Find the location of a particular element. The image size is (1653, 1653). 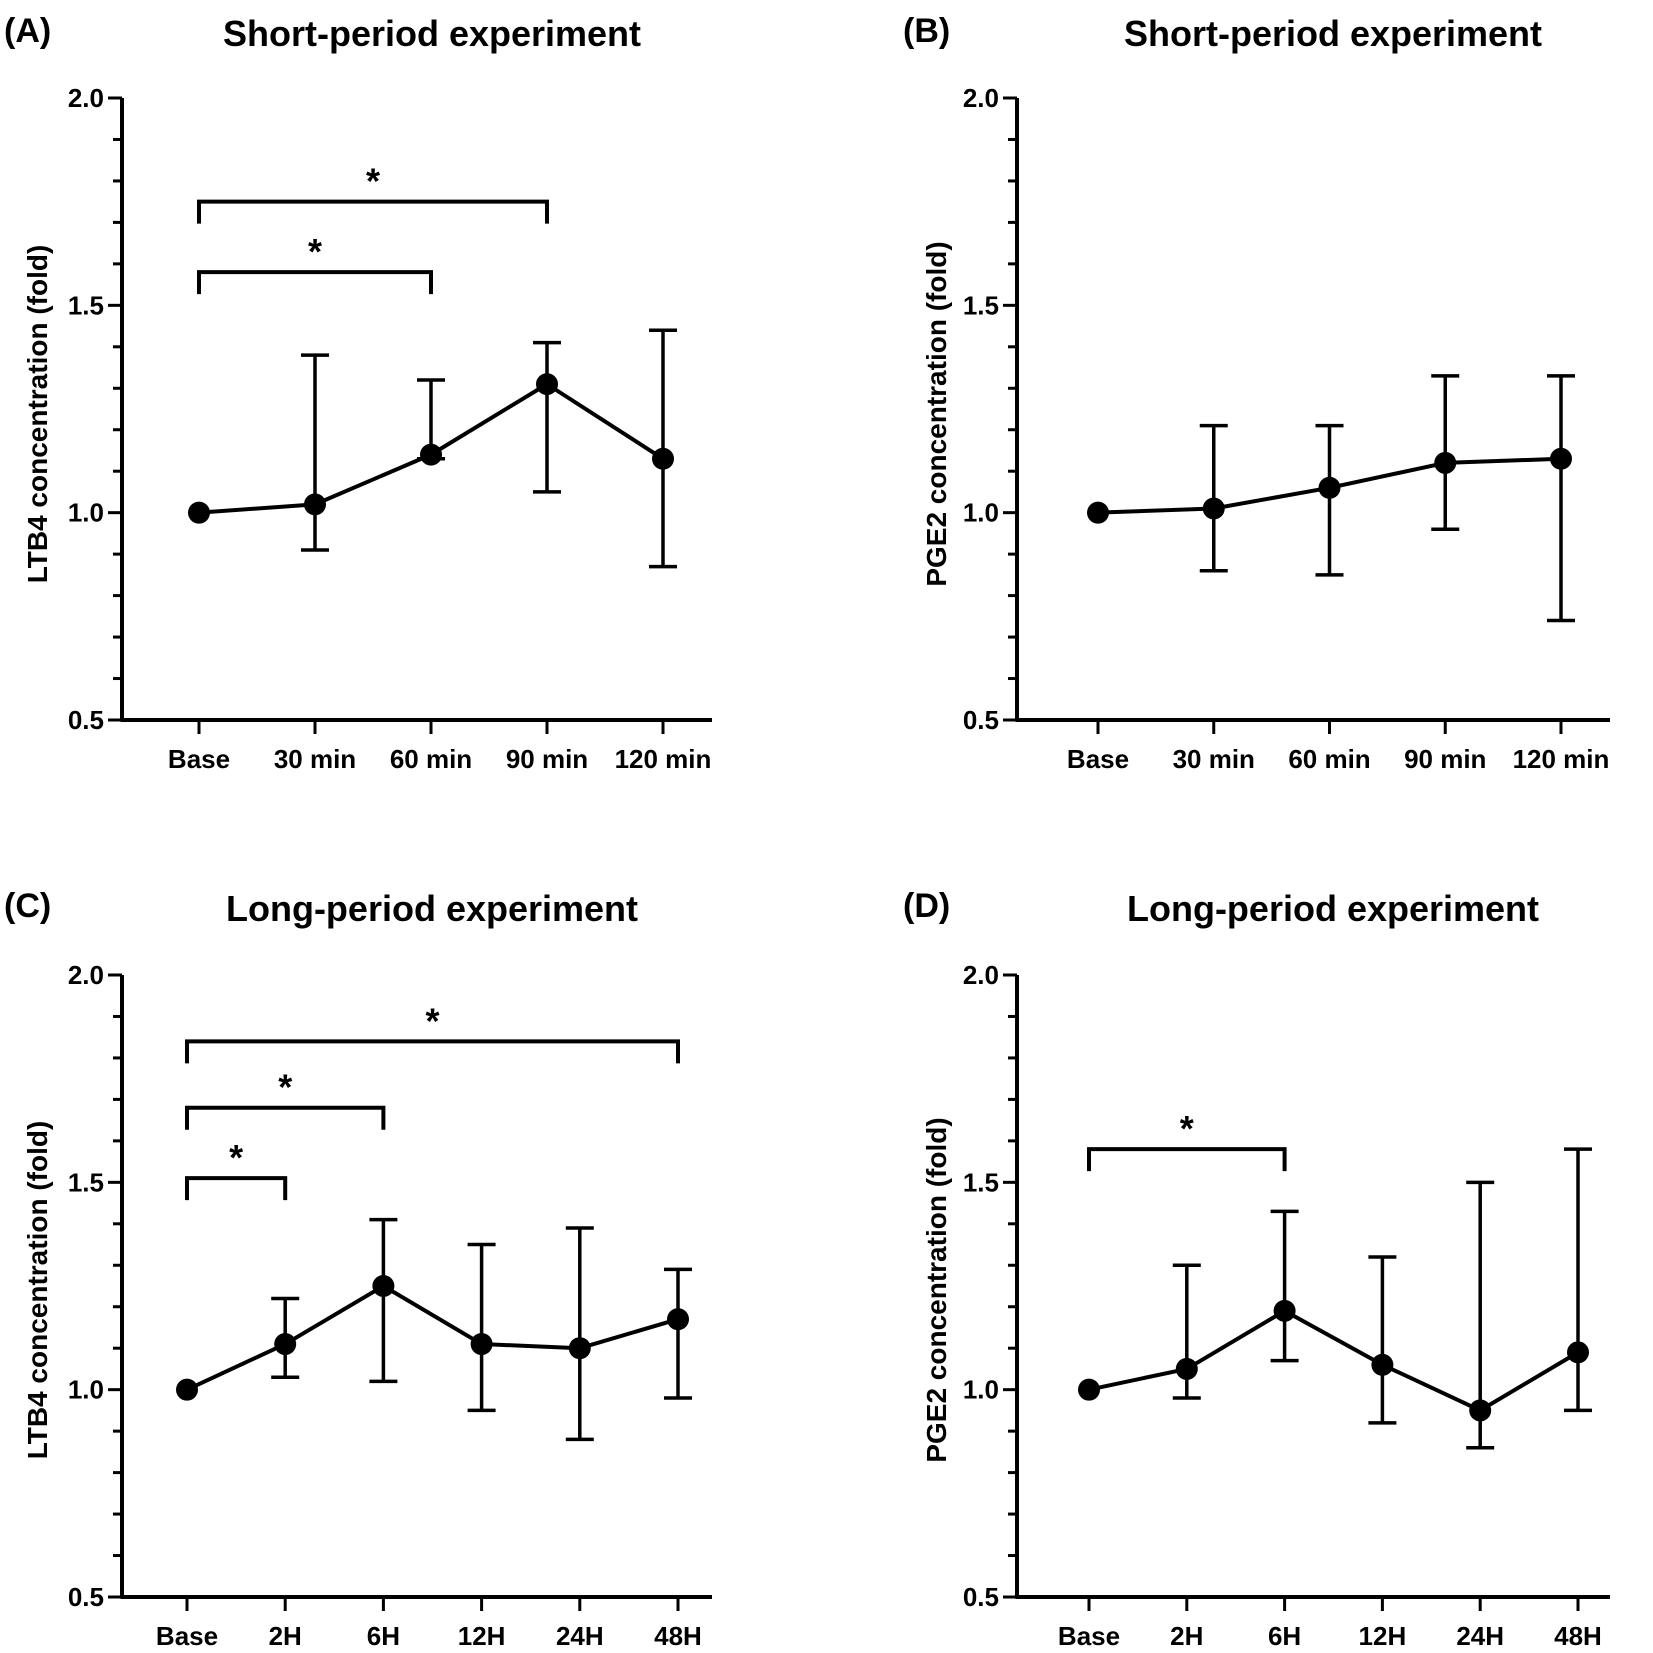

panel-b-x-tick-label: 60 min is located at coordinates (1329, 759).